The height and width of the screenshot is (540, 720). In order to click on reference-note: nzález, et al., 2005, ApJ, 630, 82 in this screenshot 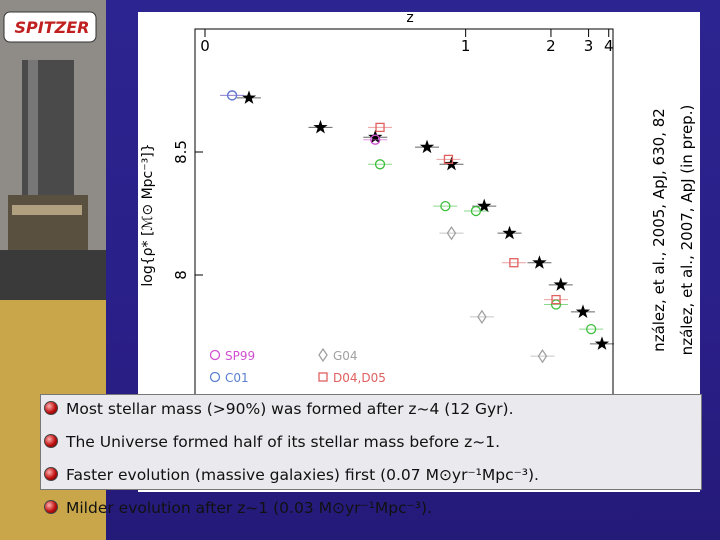, I will do `click(659, 230)`.